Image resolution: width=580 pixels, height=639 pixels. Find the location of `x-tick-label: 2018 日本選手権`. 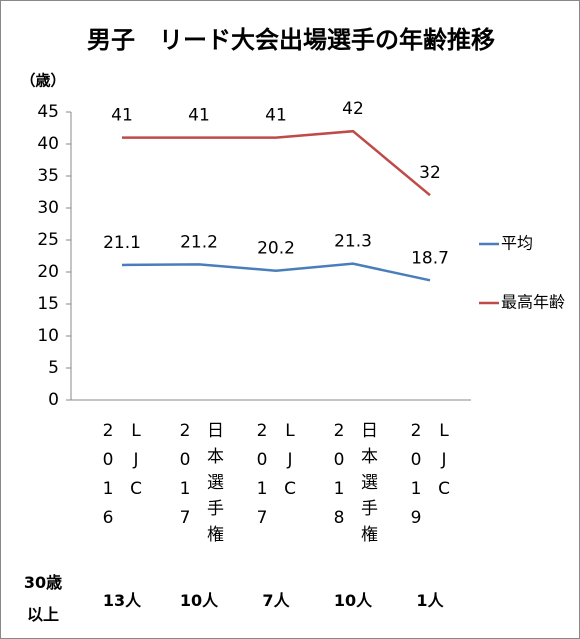

x-tick-label: 2018 日本選手権 is located at coordinates (353, 486).